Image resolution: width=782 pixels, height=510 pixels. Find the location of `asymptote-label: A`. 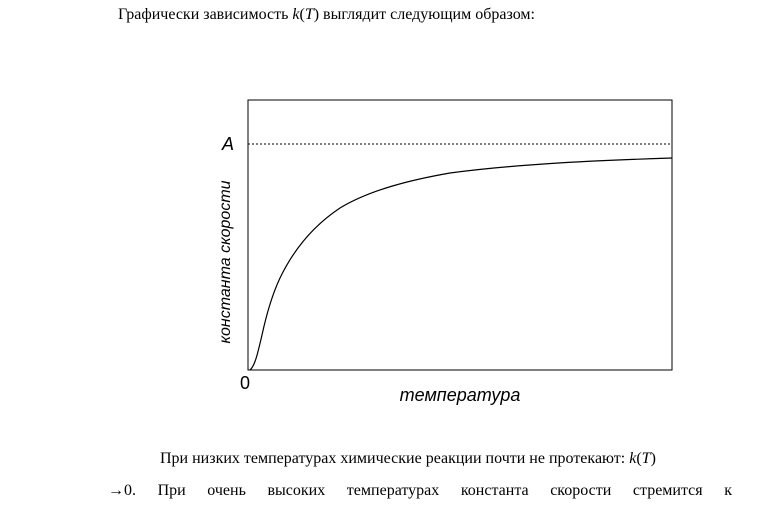

asymptote-label: A is located at coordinates (227, 144).